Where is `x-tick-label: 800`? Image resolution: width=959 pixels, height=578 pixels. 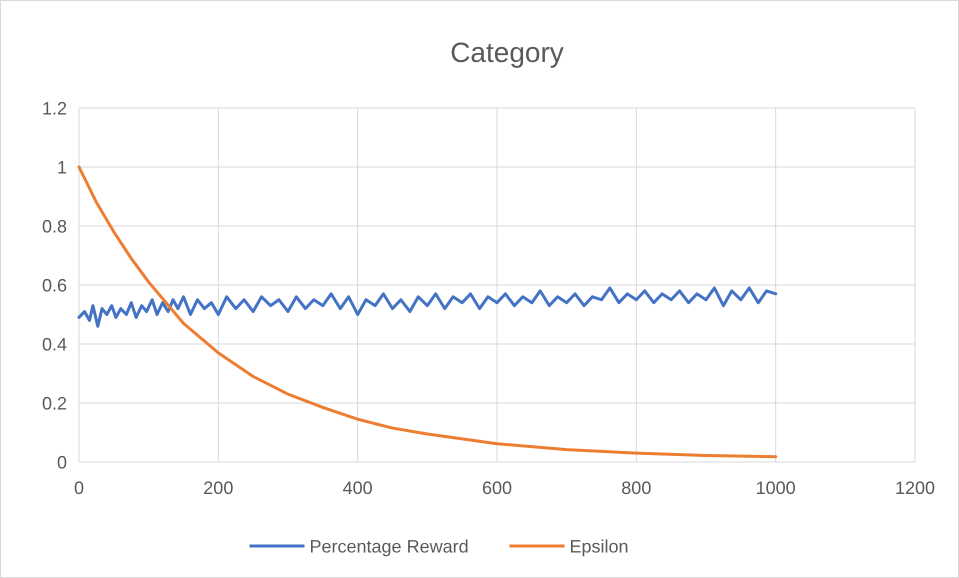
x-tick-label: 800 is located at coordinates (636, 488).